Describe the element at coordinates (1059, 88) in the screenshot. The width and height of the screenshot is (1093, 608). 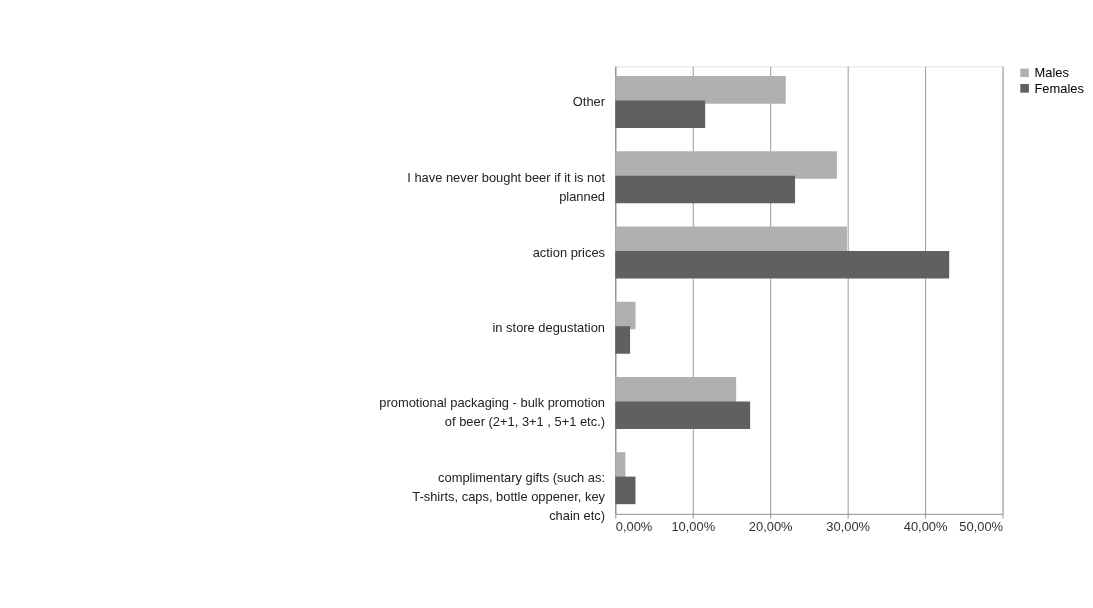
I see `legend-label: Females` at that location.